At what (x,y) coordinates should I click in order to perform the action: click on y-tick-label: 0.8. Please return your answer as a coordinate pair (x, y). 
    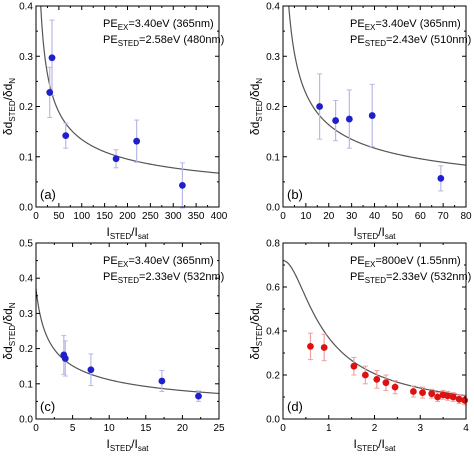
    Looking at the image, I should click on (273, 244).